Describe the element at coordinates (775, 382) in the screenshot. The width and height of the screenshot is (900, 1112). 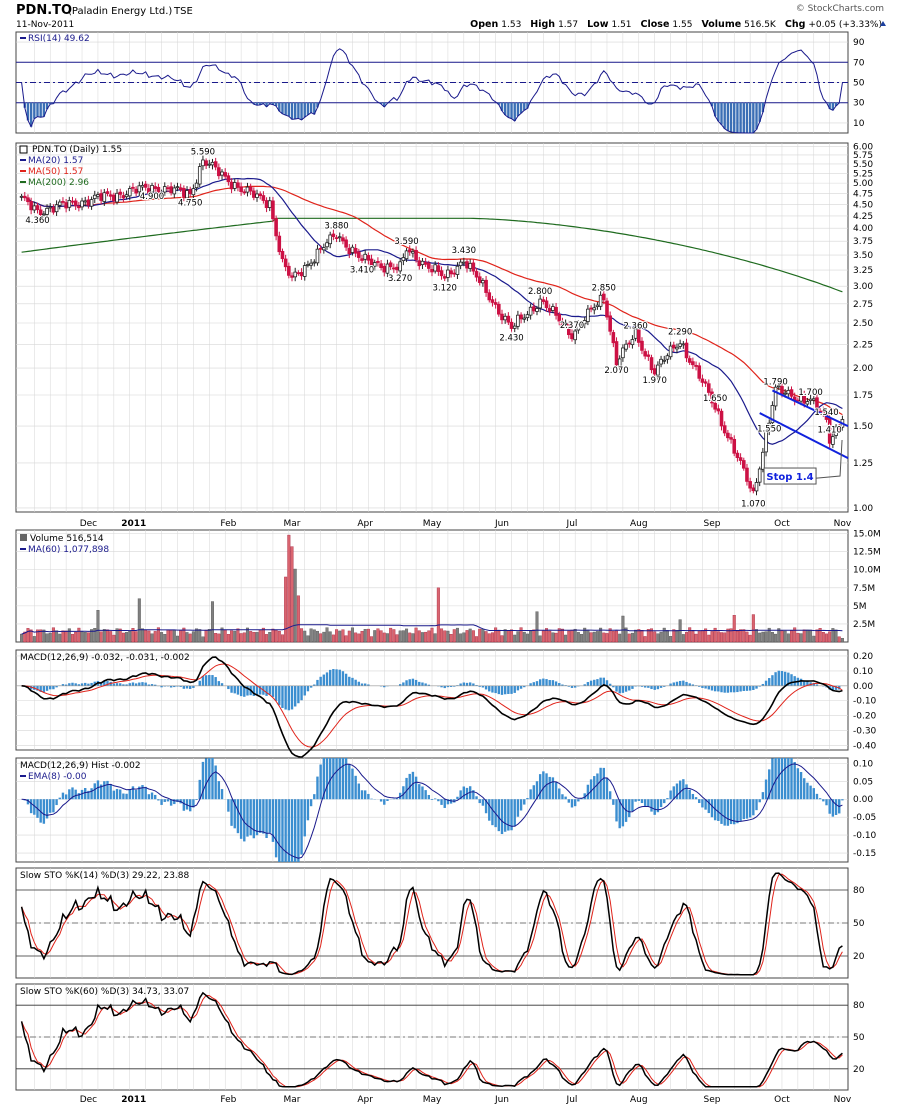
I see `price-annotation: 1.790` at that location.